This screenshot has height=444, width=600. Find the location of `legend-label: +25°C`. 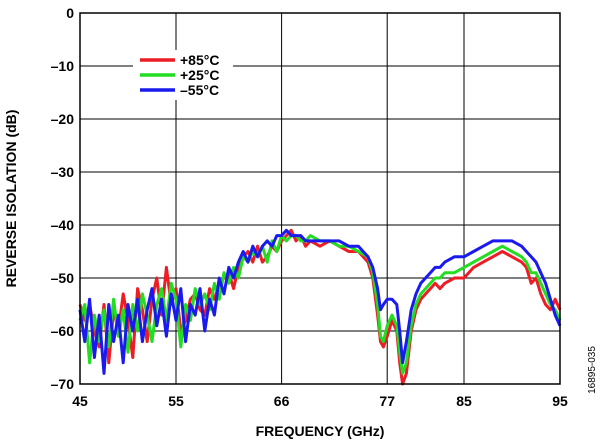

legend-label: +25°C is located at coordinates (199, 75).